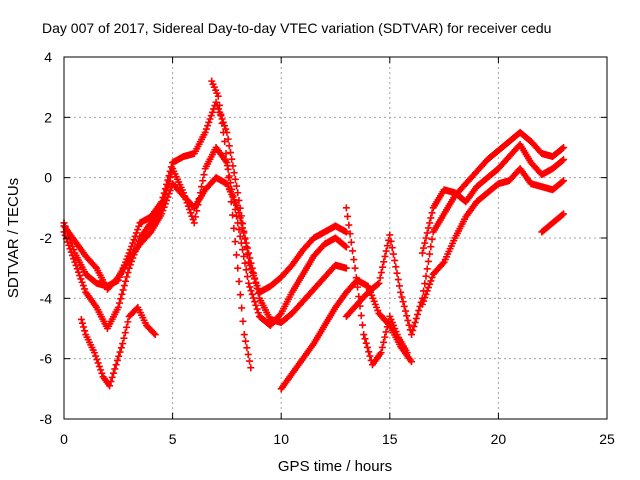 The image size is (640, 480). Describe the element at coordinates (173, 439) in the screenshot. I see `x-tick-label: 5` at that location.